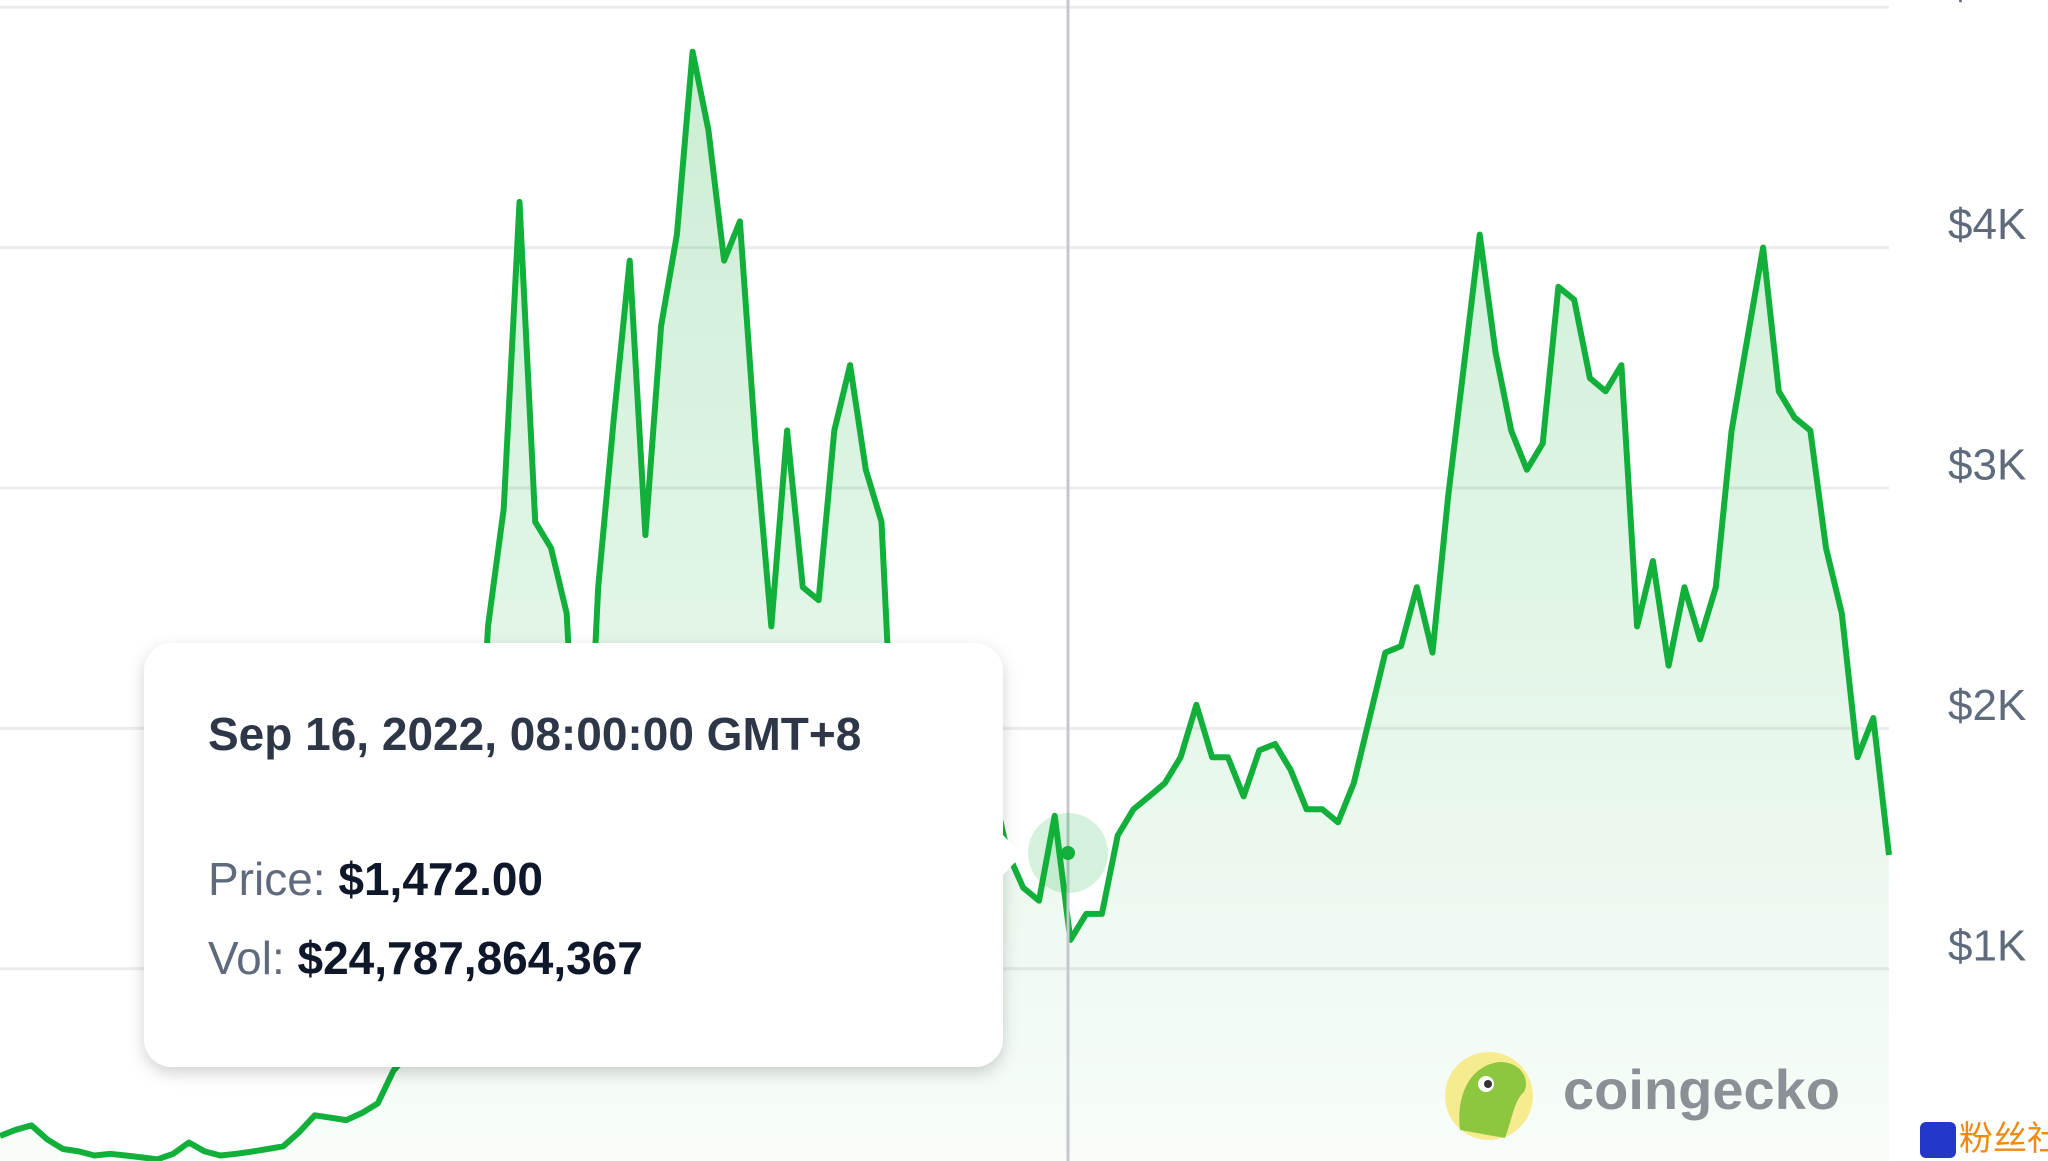 This screenshot has height=1161, width=2048. Describe the element at coordinates (1068, 853) in the screenshot. I see `hover-point` at that location.